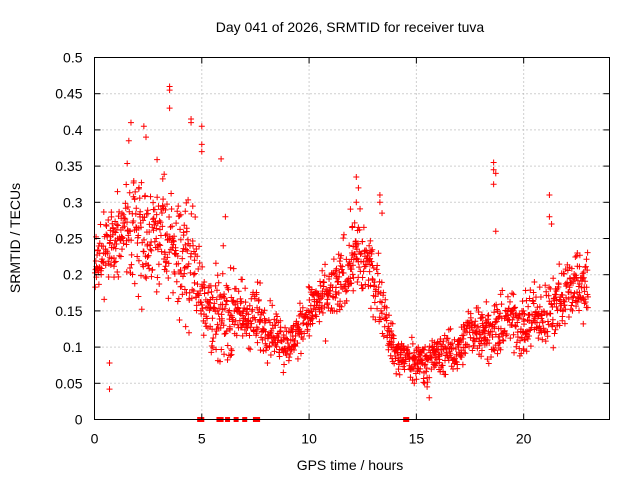 The image size is (640, 480). I want to click on y-tick-label: 0.5, so click(73, 58).